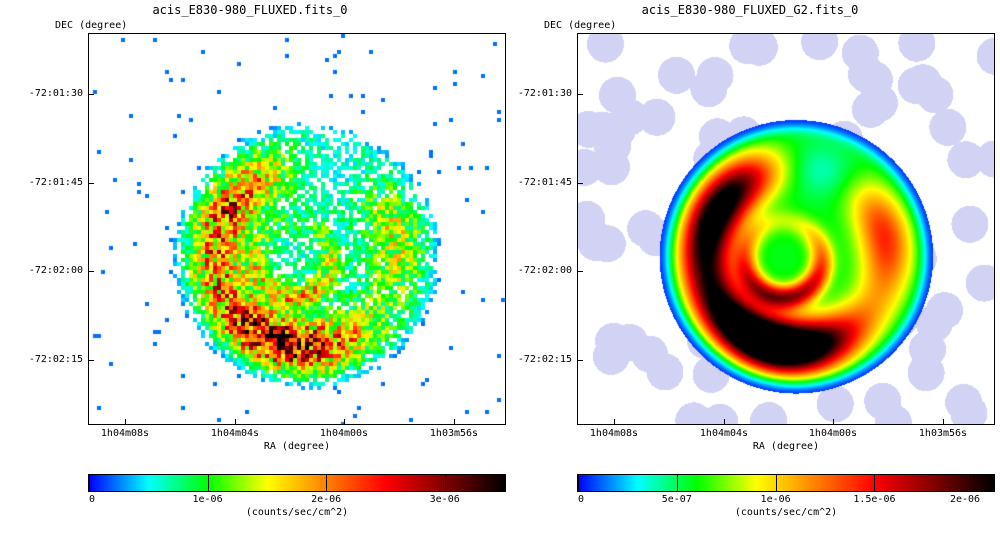  What do you see at coordinates (676, 499) in the screenshot?
I see `colorbar-tick-label: 5e-07` at bounding box center [676, 499].